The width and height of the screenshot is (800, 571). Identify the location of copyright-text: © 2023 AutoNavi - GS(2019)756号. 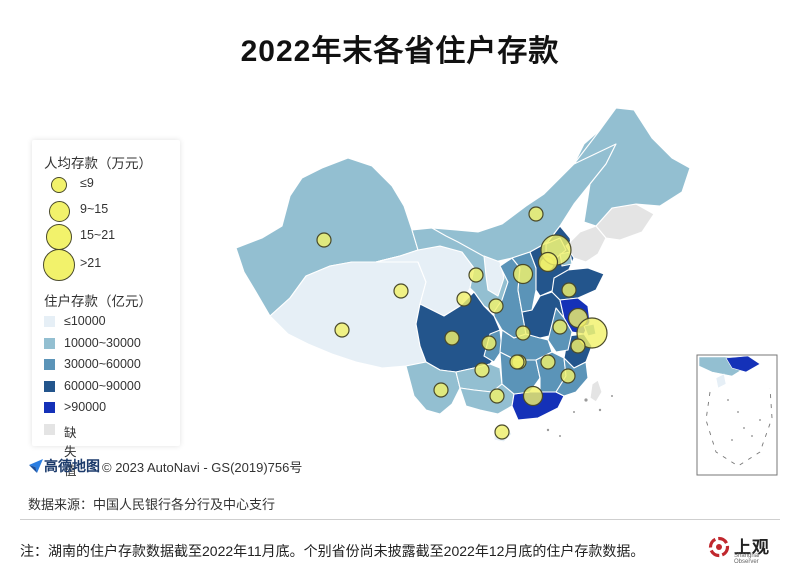
(202, 467).